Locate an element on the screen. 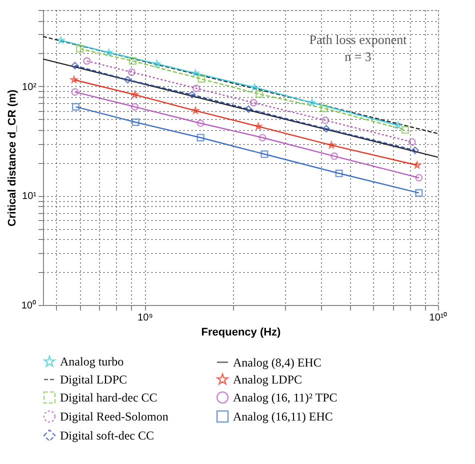 This screenshot has height=464, width=475. annotation: Path loss exponent is located at coordinates (358, 39).